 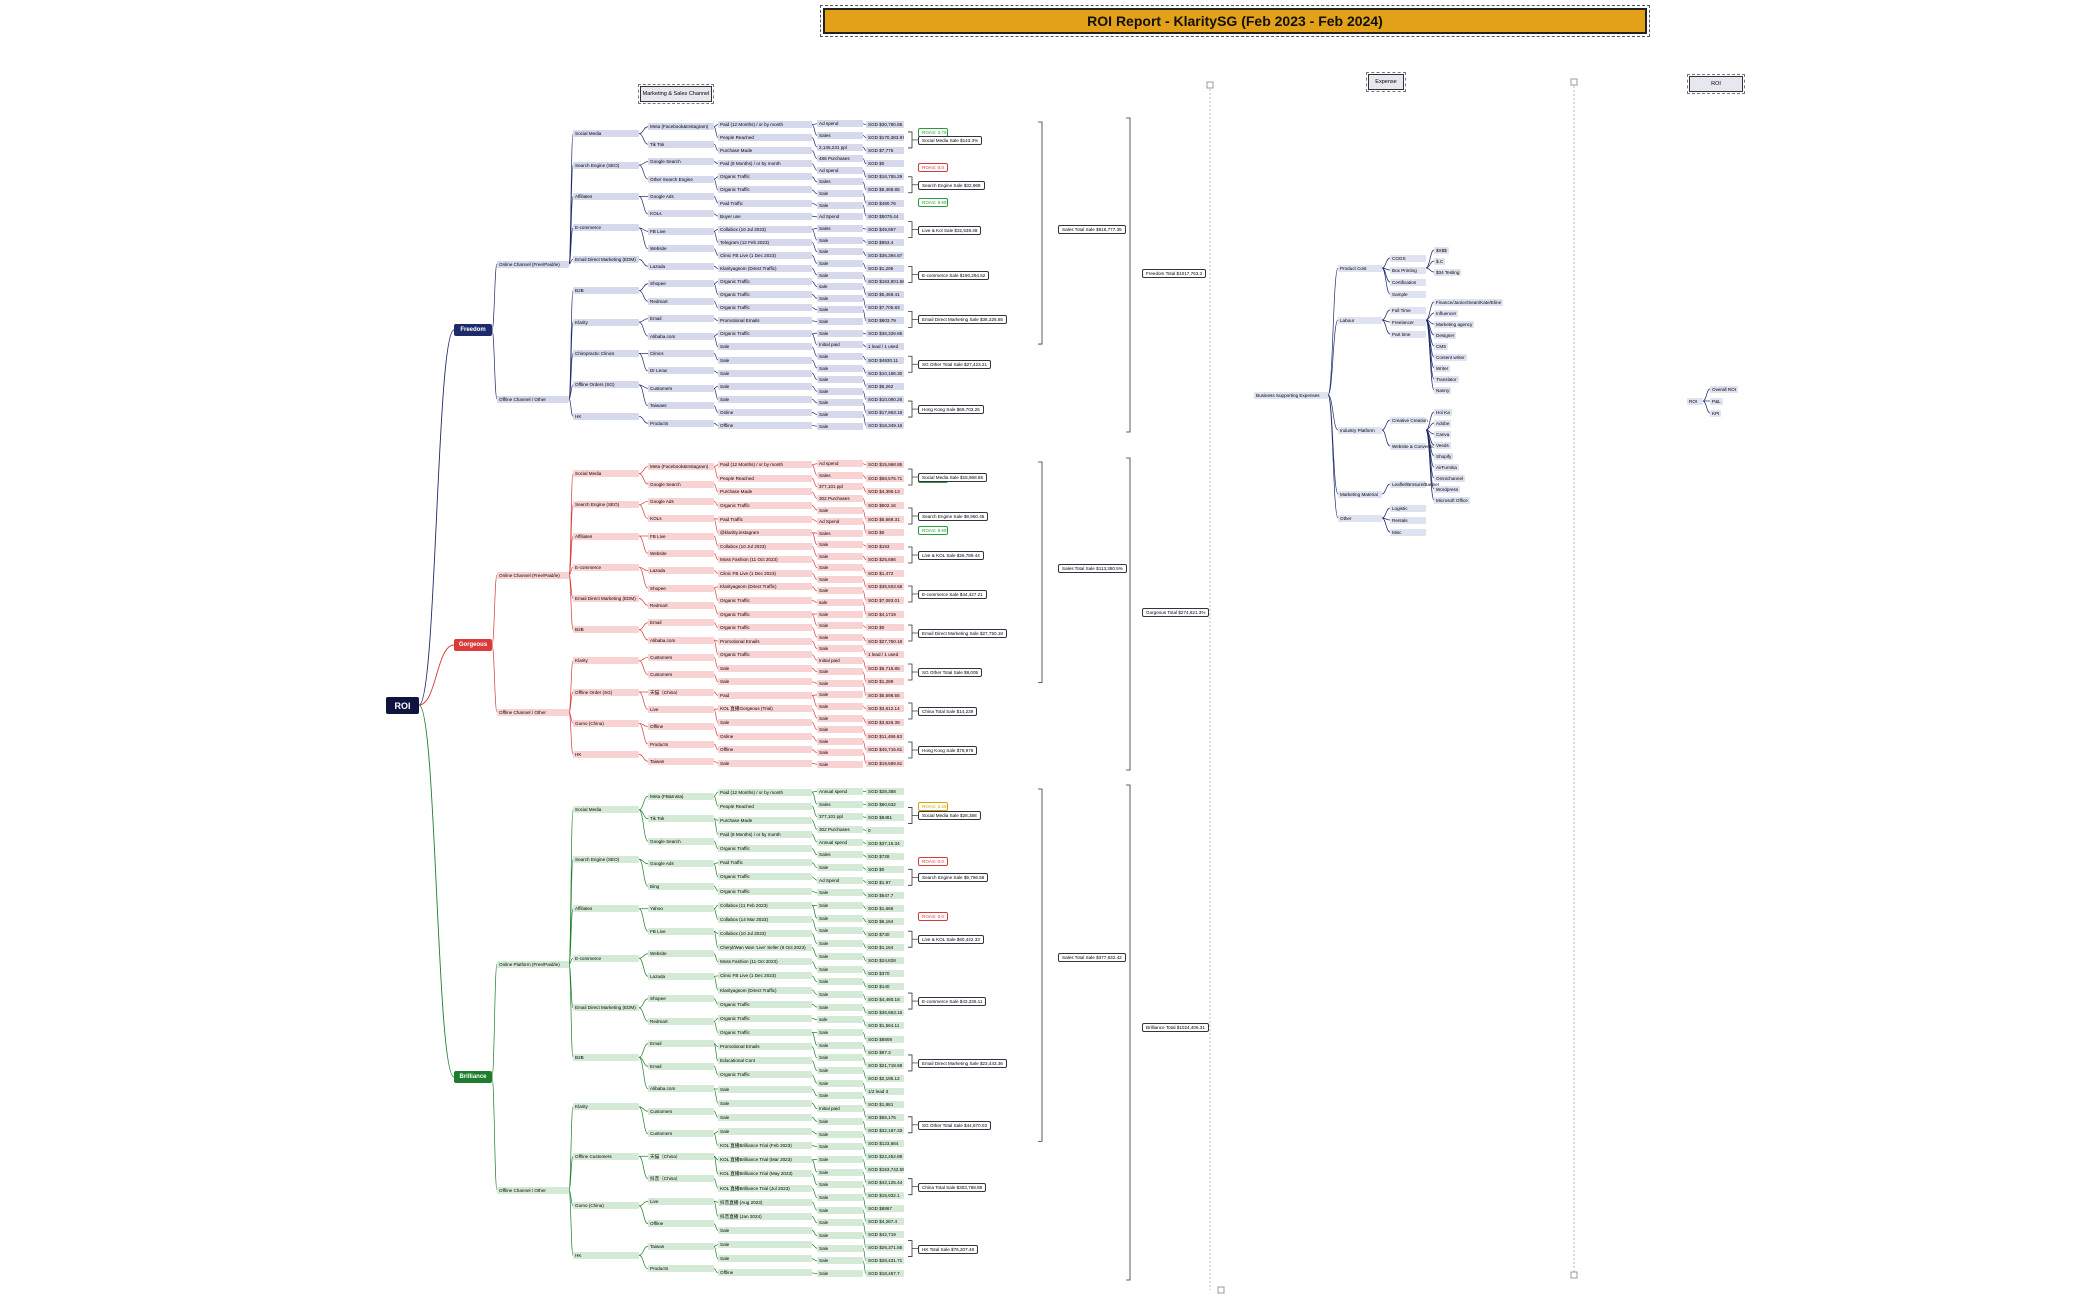 What do you see at coordinates (840, 522) in the screenshot?
I see `metric-node: Ad Spend` at bounding box center [840, 522].